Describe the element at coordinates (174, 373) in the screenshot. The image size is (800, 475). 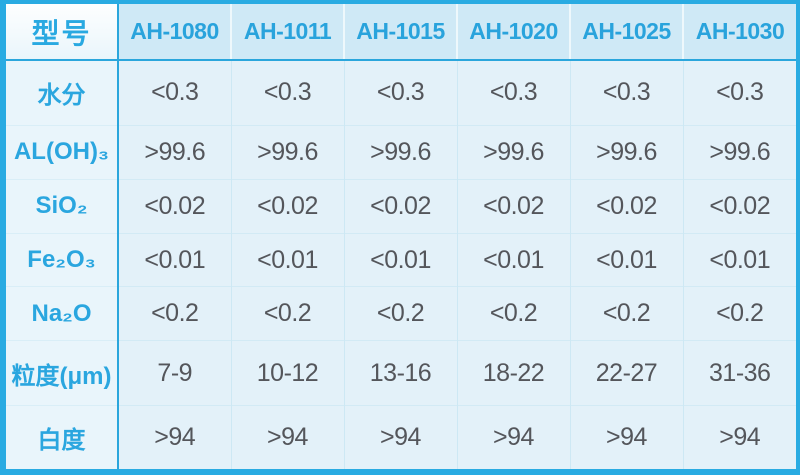
I see `data-cell: 7-9` at that location.